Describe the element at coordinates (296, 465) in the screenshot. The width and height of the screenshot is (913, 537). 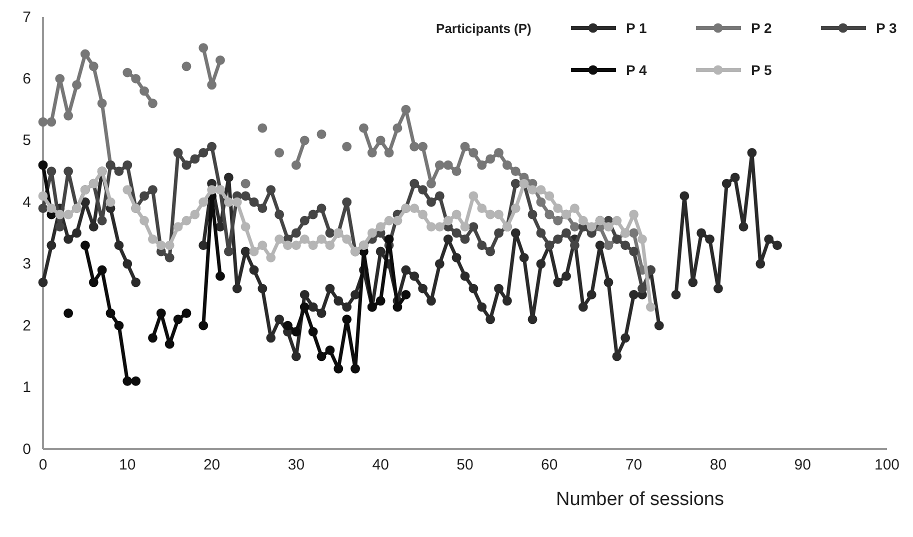
I see `x-tick-label: 30` at that location.